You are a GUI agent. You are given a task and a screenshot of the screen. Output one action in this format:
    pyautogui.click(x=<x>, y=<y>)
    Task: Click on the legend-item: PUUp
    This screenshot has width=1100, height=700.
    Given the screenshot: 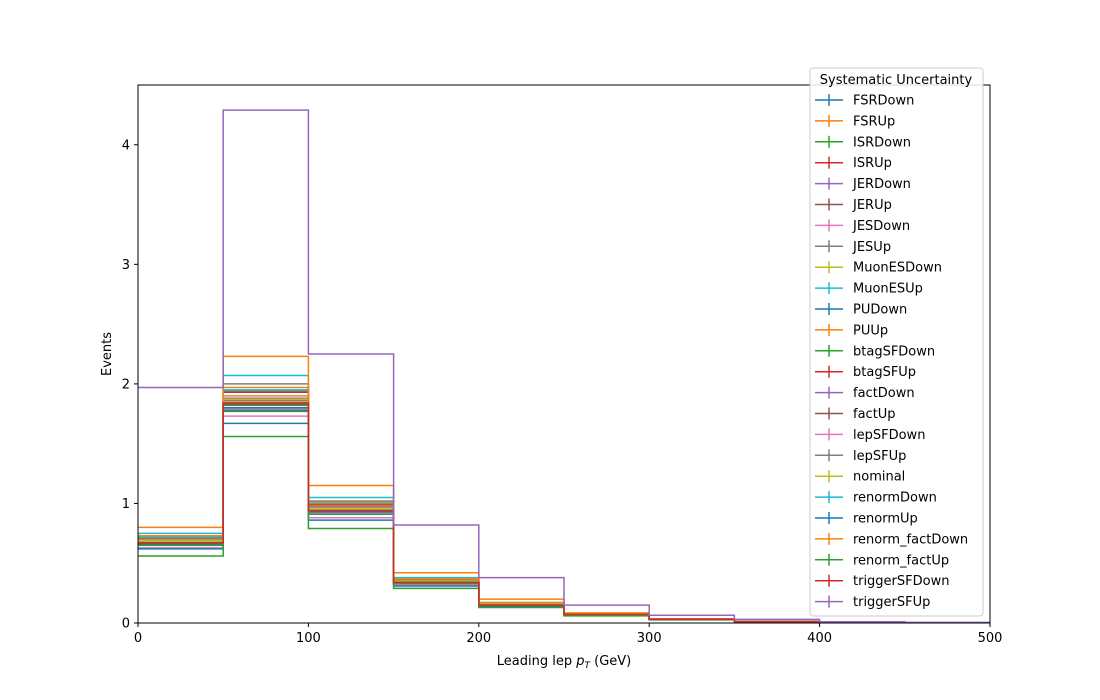 What is the action you would take?
    pyautogui.click(x=851, y=330)
    